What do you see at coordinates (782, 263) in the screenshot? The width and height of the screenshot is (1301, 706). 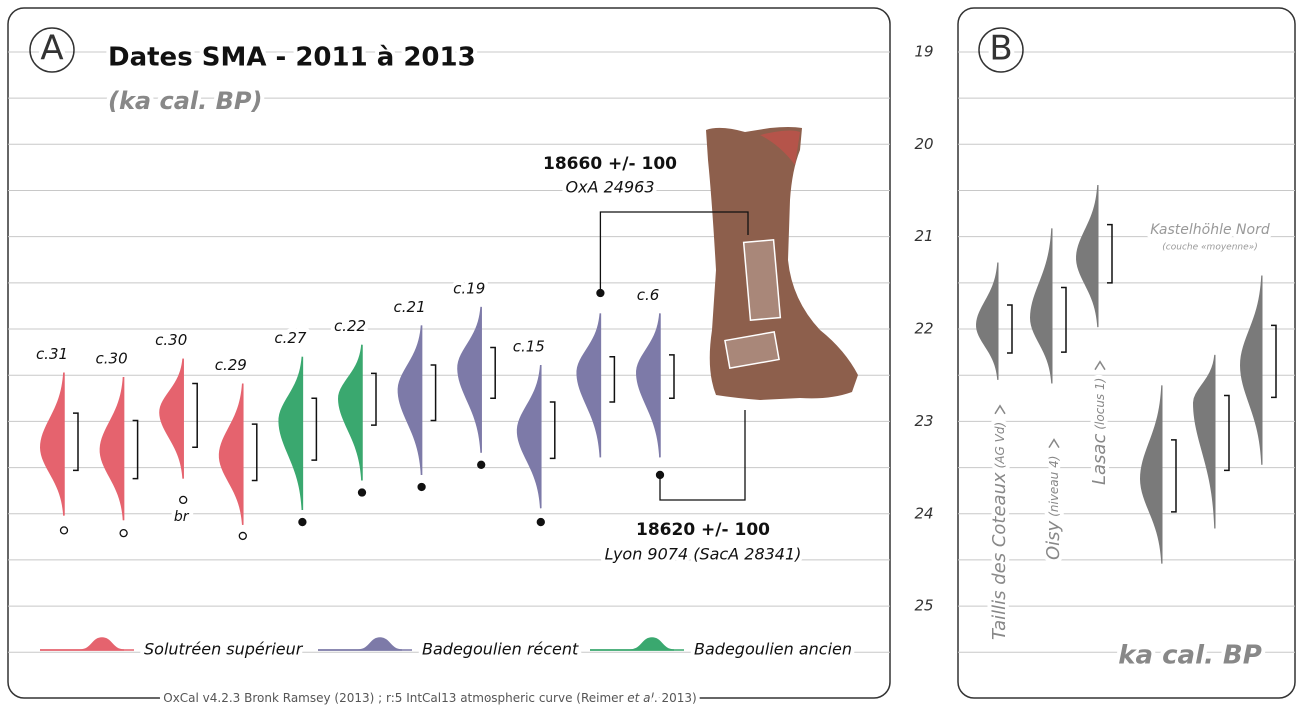 I see `bone` at bounding box center [782, 263].